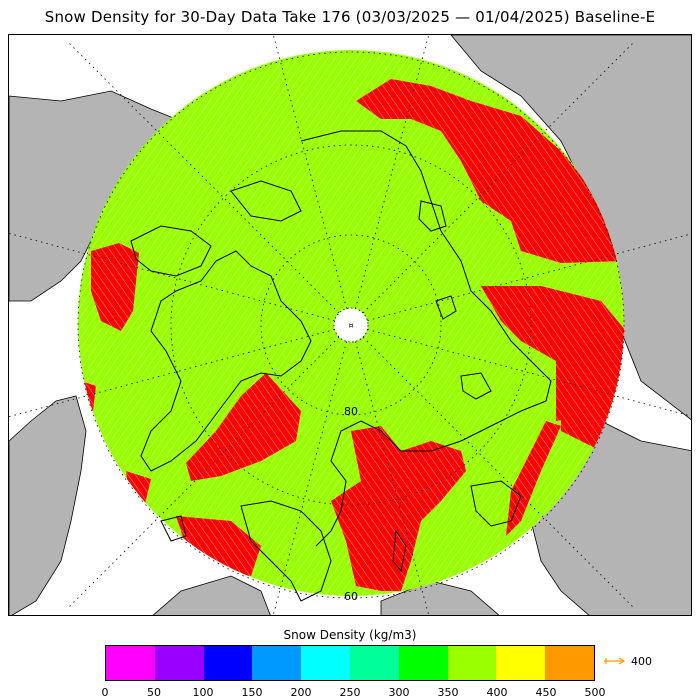  I want to click on legend-tick-label: 500, so click(595, 692).